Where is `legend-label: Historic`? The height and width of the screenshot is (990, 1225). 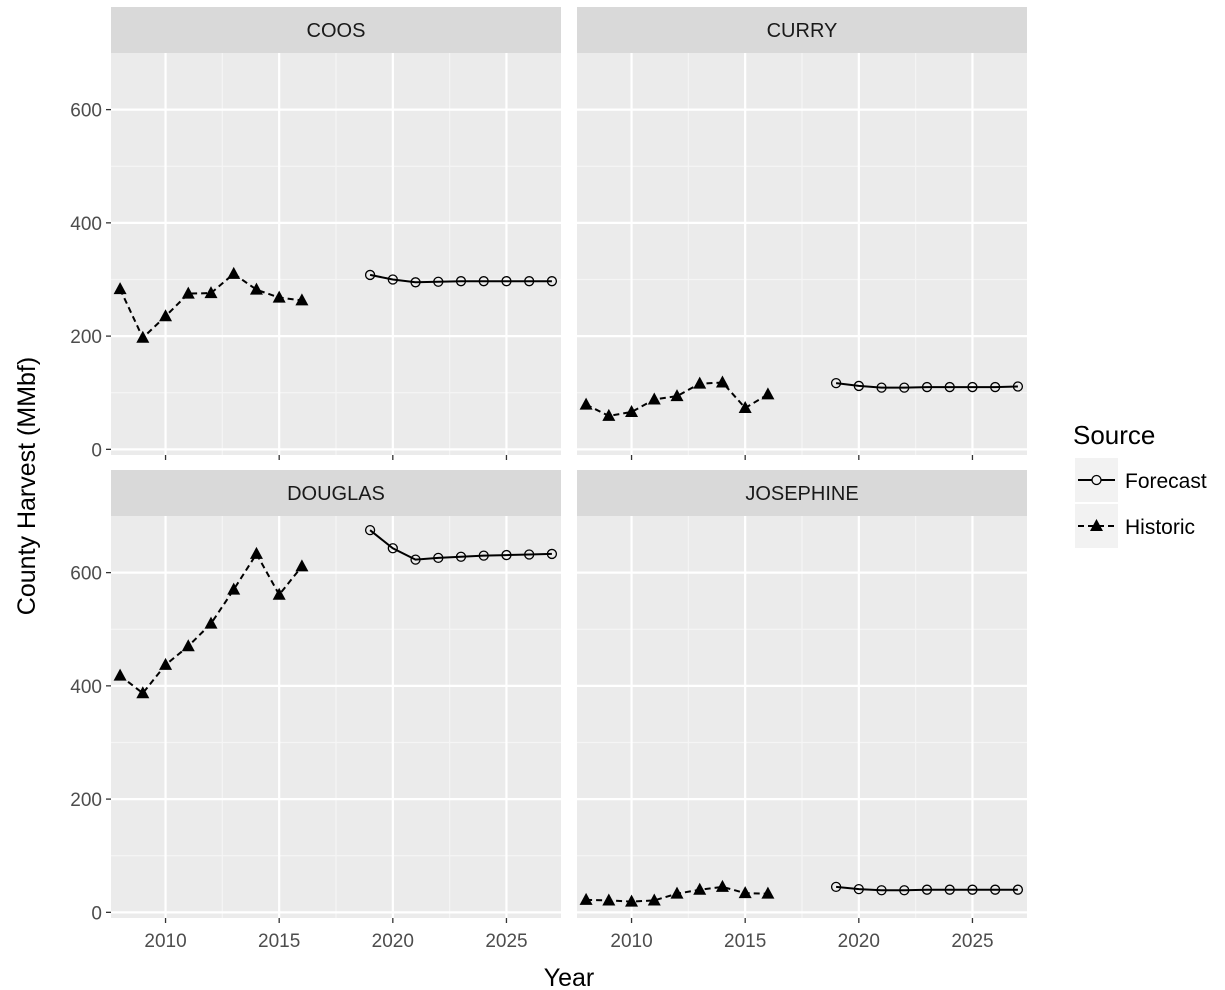 legend-label: Historic is located at coordinates (1160, 527).